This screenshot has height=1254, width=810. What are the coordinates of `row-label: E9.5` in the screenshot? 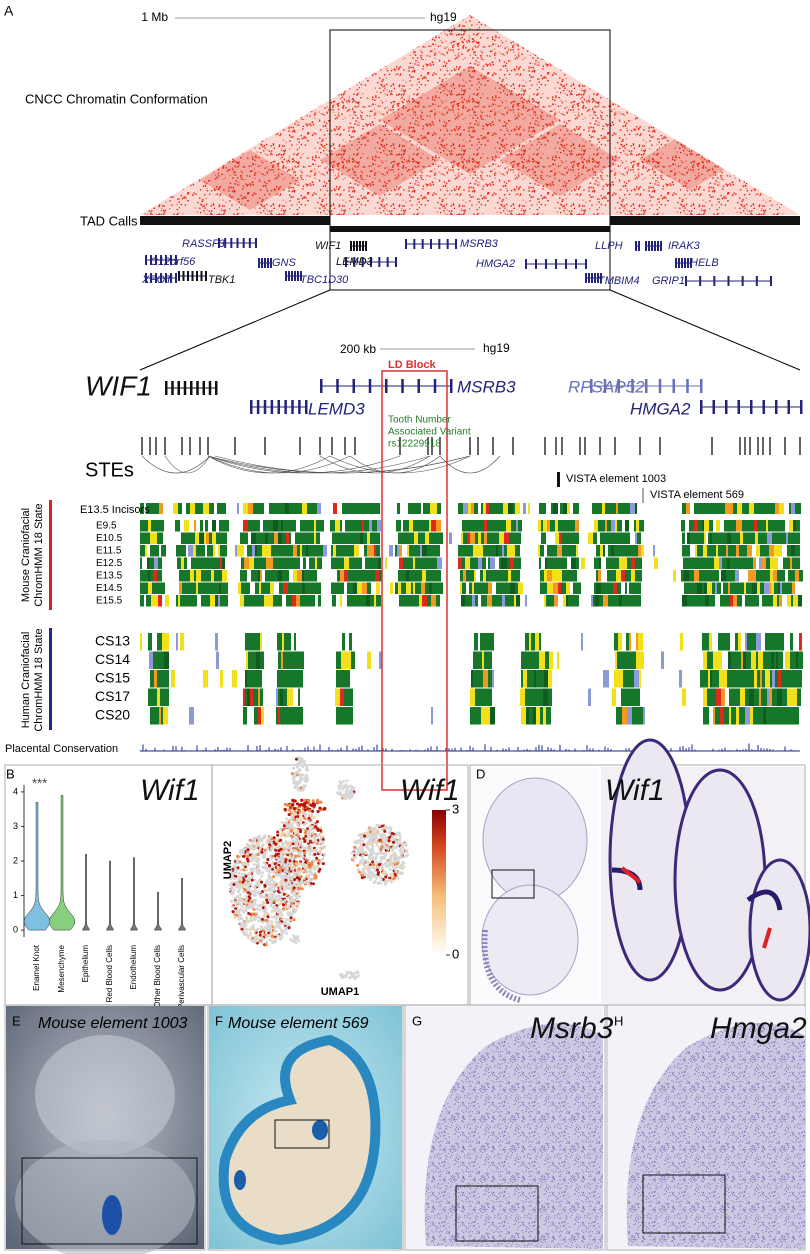 It's located at (106, 526).